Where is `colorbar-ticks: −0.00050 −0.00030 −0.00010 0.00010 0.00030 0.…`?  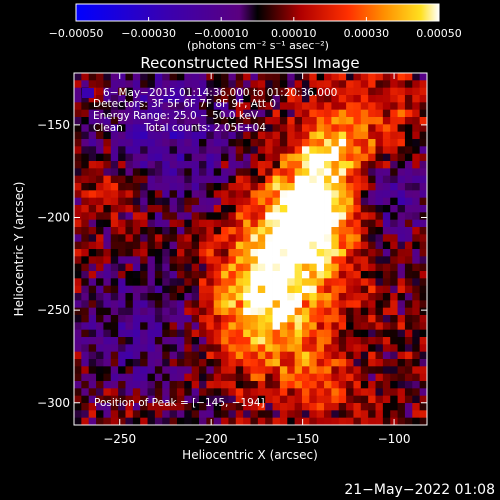
colorbar-ticks: −0.00050 −0.00030 −0.00010 0.00010 0.00030 0.… is located at coordinates (255, 28).